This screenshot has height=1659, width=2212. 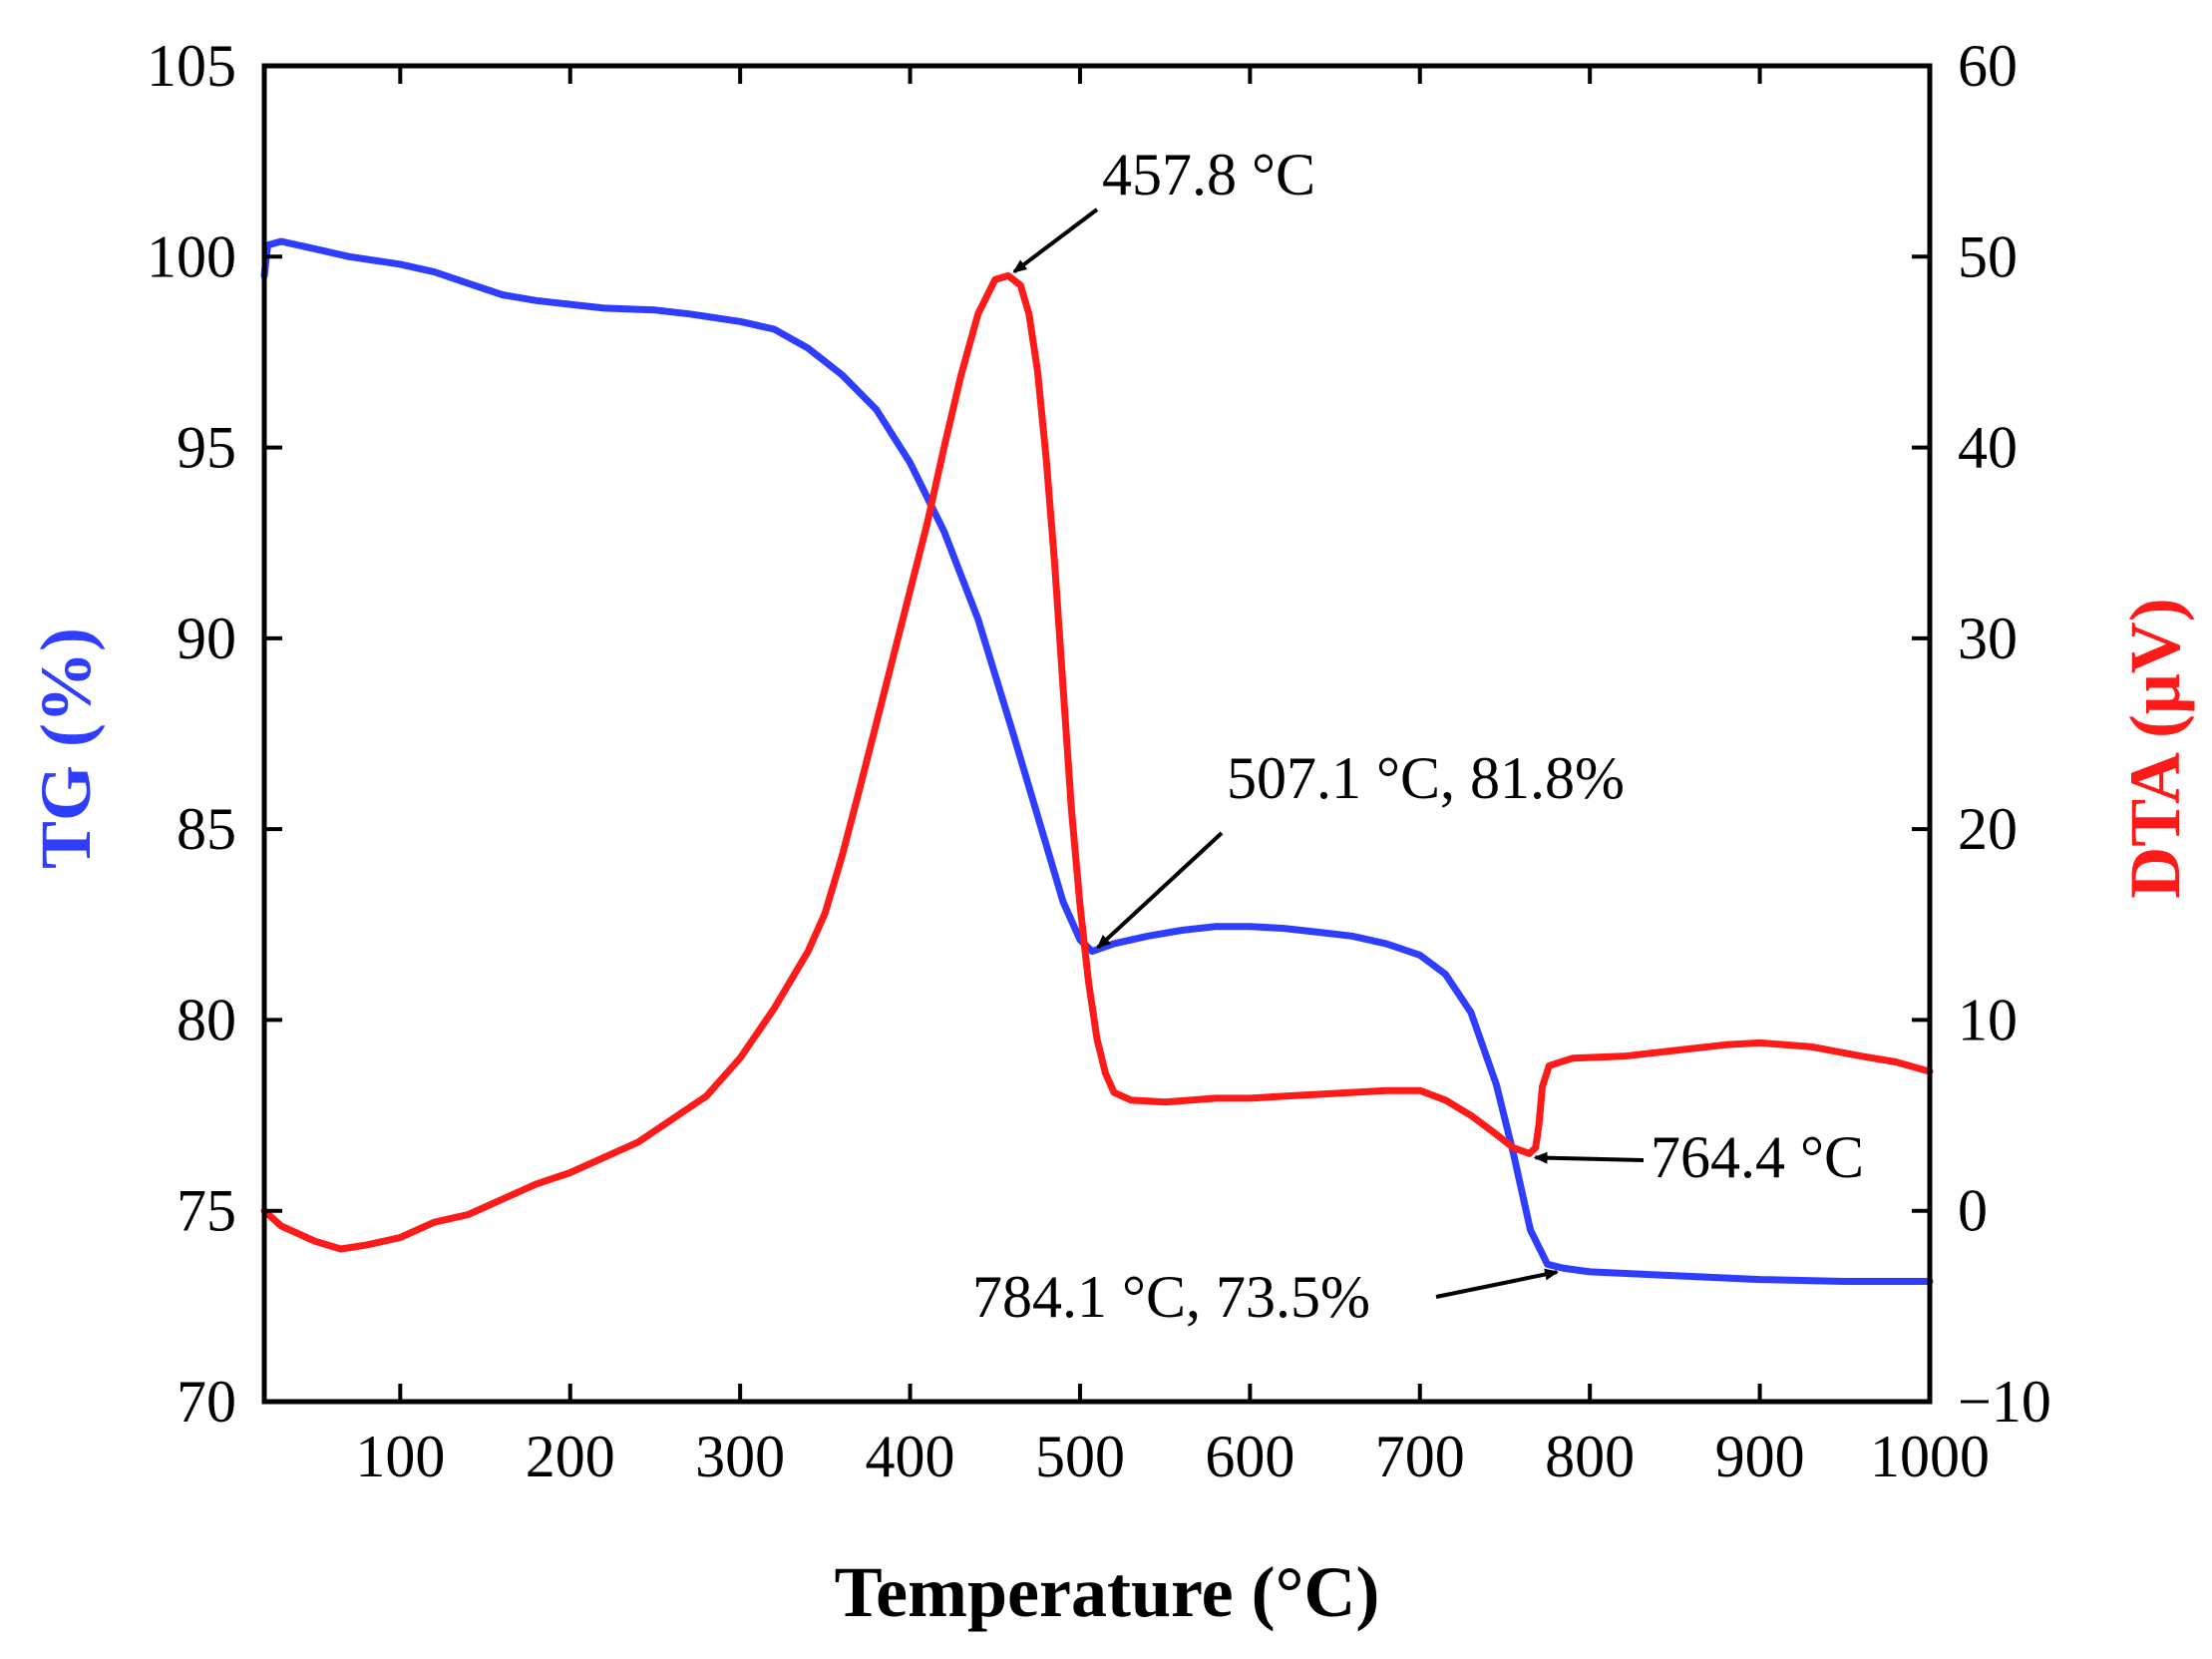 What do you see at coordinates (1973, 1211) in the screenshot?
I see `y-right-tick-label: 0` at bounding box center [1973, 1211].